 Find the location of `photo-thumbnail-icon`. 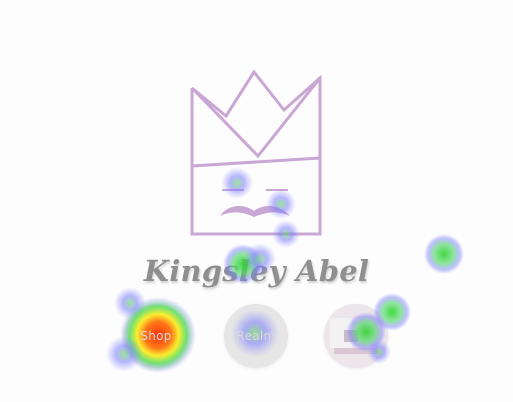

photo-thumbnail-icon is located at coordinates (356, 336).